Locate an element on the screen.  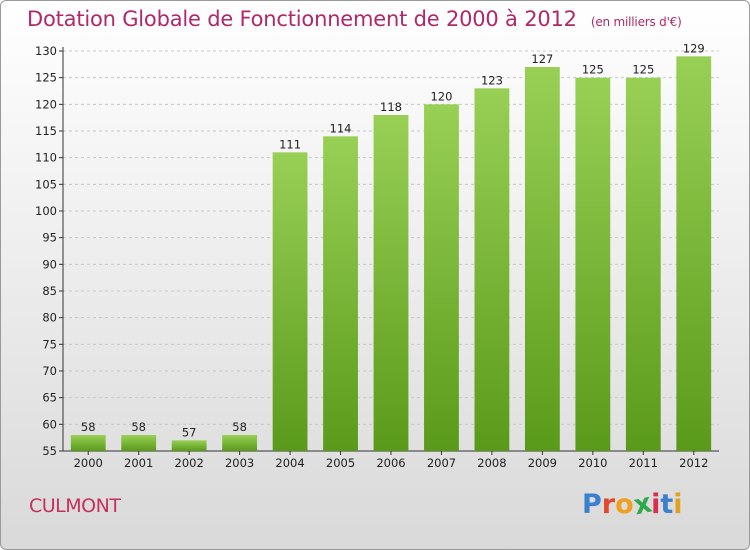
y-tick-label: 75 is located at coordinates (49, 344).